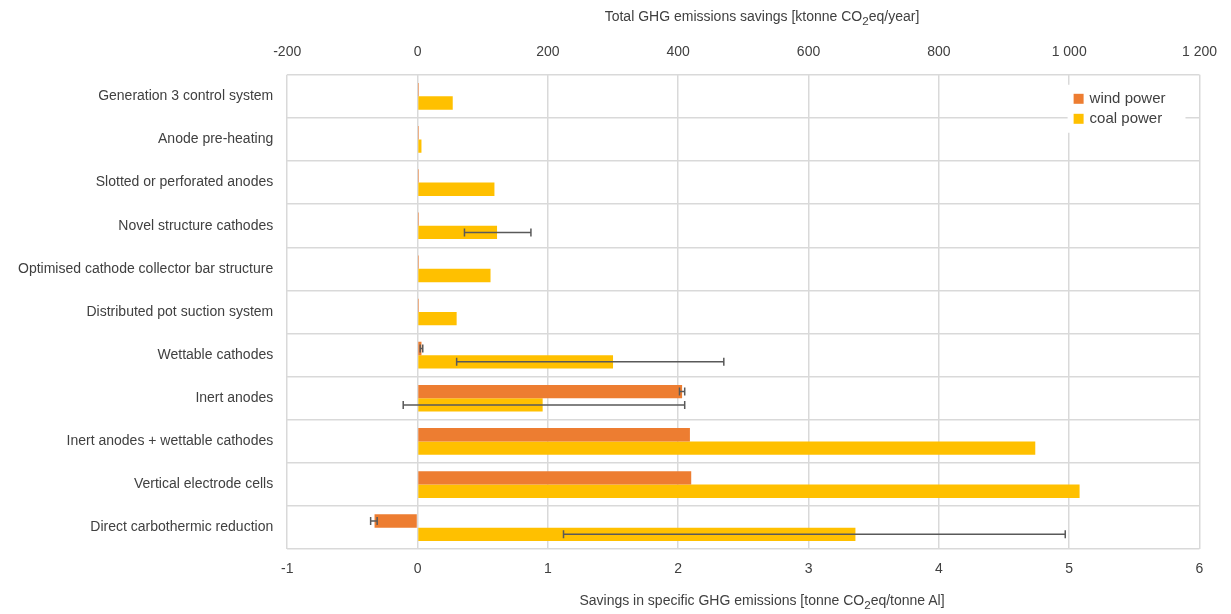  What do you see at coordinates (1199, 568) in the screenshot?
I see `x-tick-label: 6` at bounding box center [1199, 568].